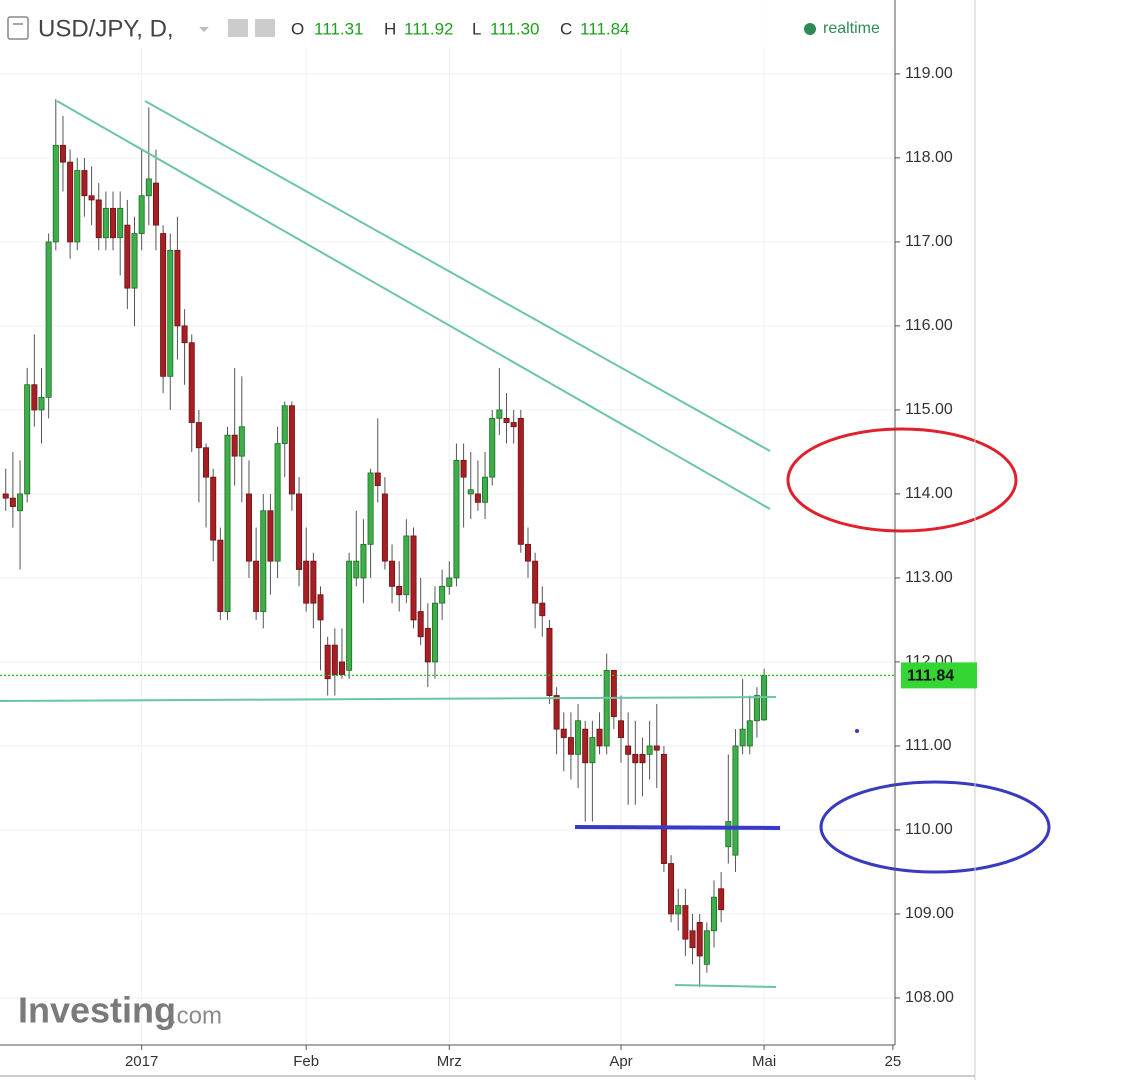 The height and width of the screenshot is (1080, 1134). Describe the element at coordinates (857, 731) in the screenshot. I see `dot` at that location.